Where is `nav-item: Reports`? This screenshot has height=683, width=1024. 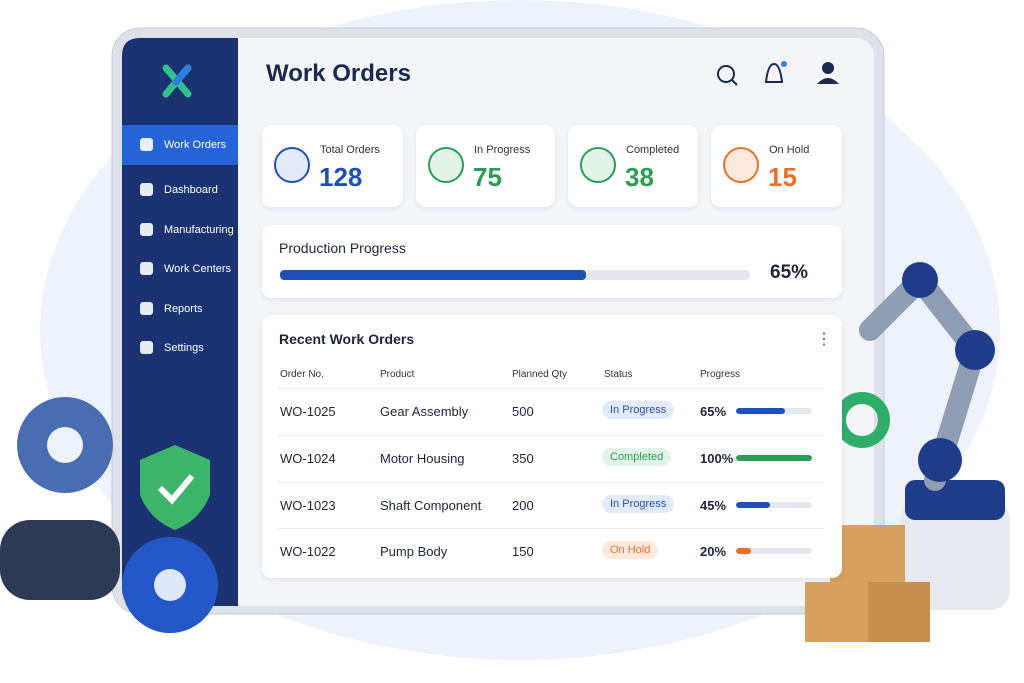 nav-item: Reports is located at coordinates (180, 309).